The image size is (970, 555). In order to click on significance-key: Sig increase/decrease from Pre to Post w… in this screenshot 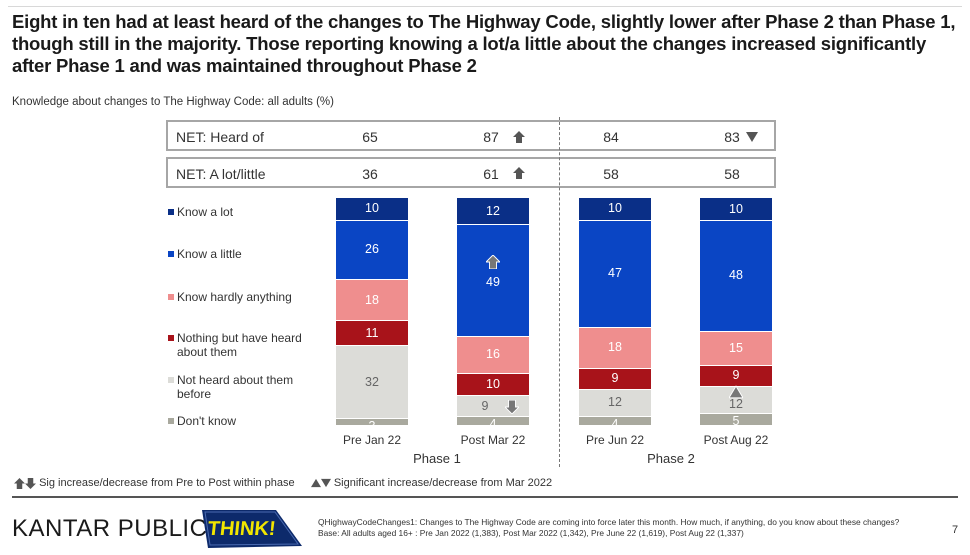, I will do `click(283, 483)`.